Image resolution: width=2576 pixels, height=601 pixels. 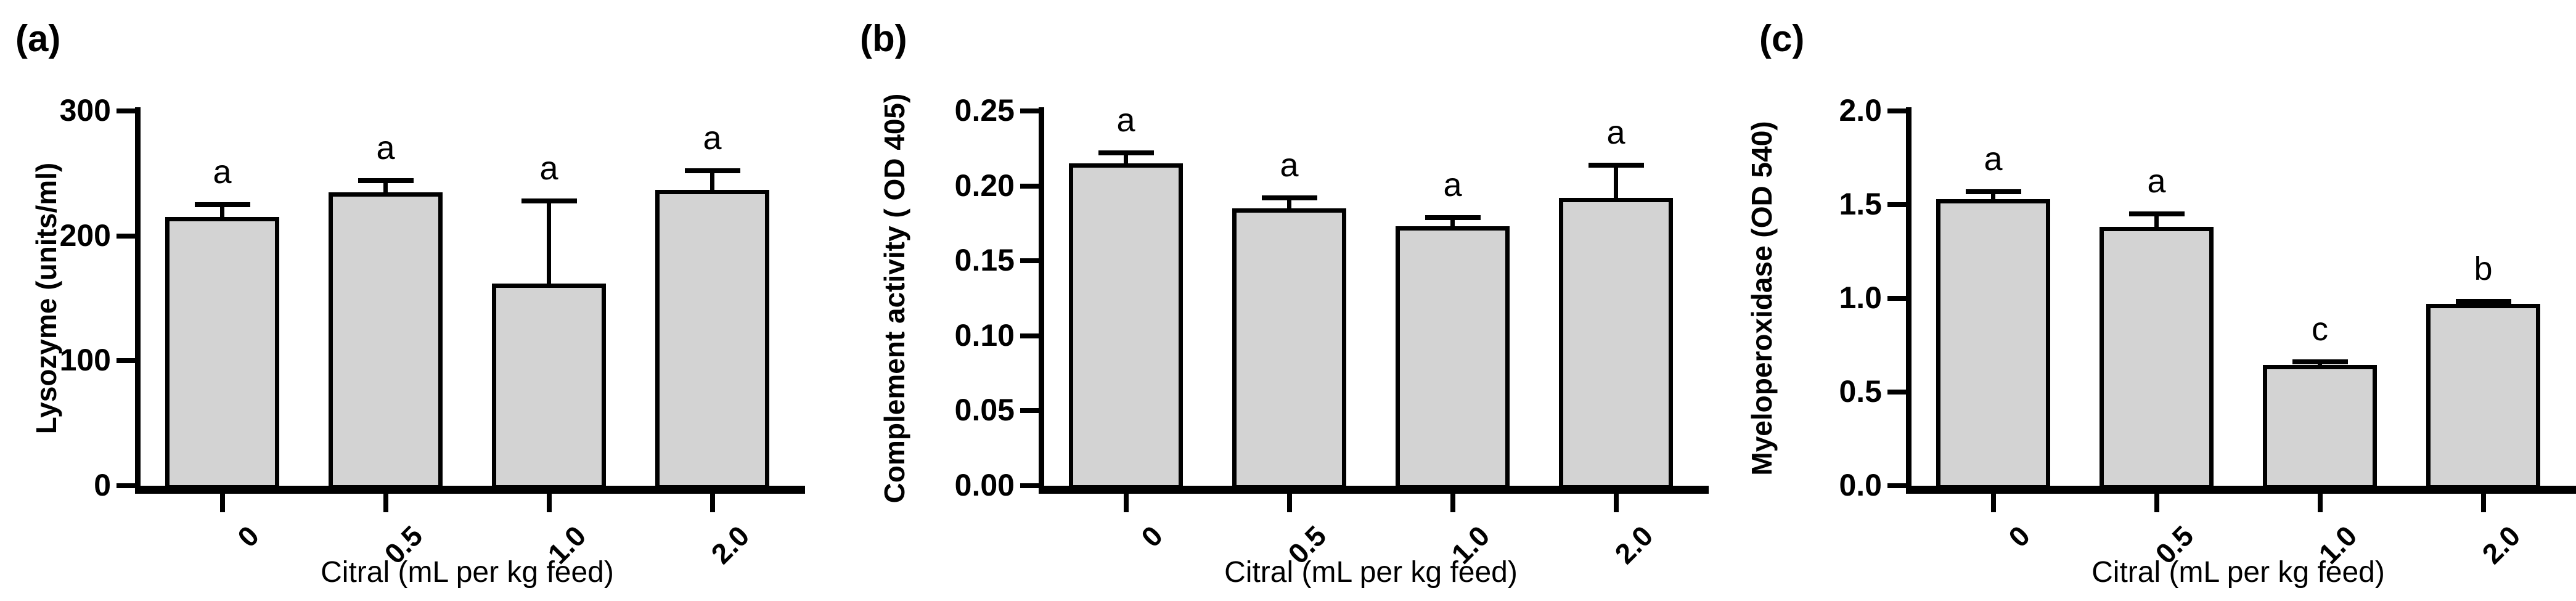 What do you see at coordinates (2320, 329) in the screenshot?
I see `sig-letter: c` at bounding box center [2320, 329].